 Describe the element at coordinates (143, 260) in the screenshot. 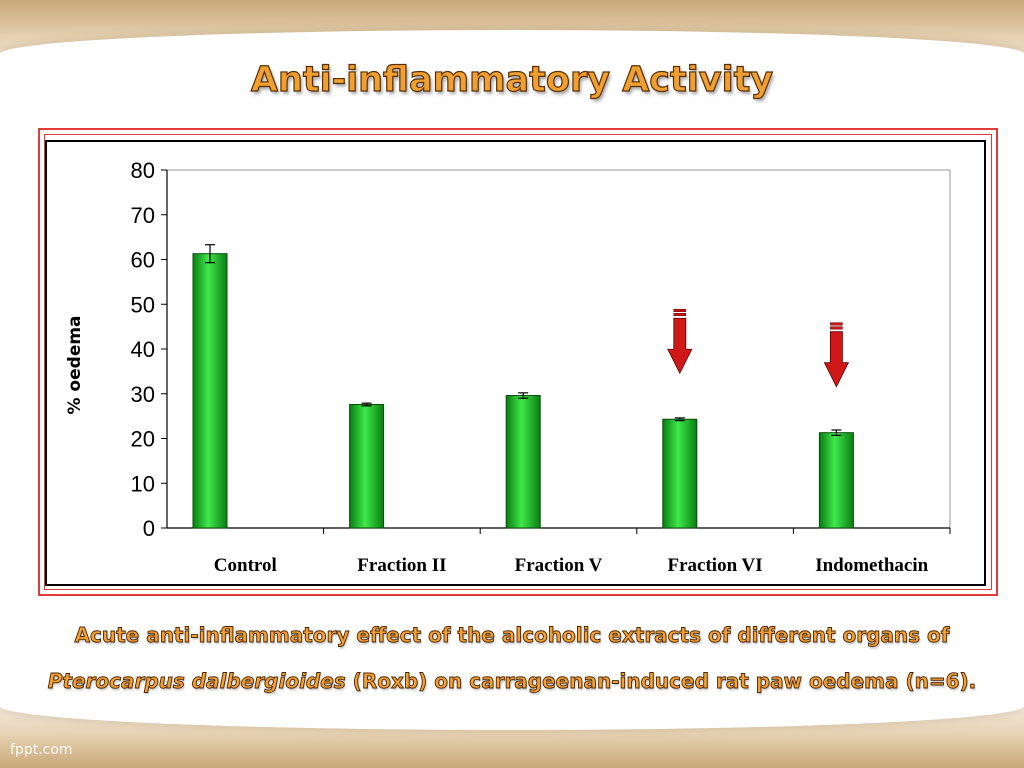

I see `y-tick-label: 60` at that location.